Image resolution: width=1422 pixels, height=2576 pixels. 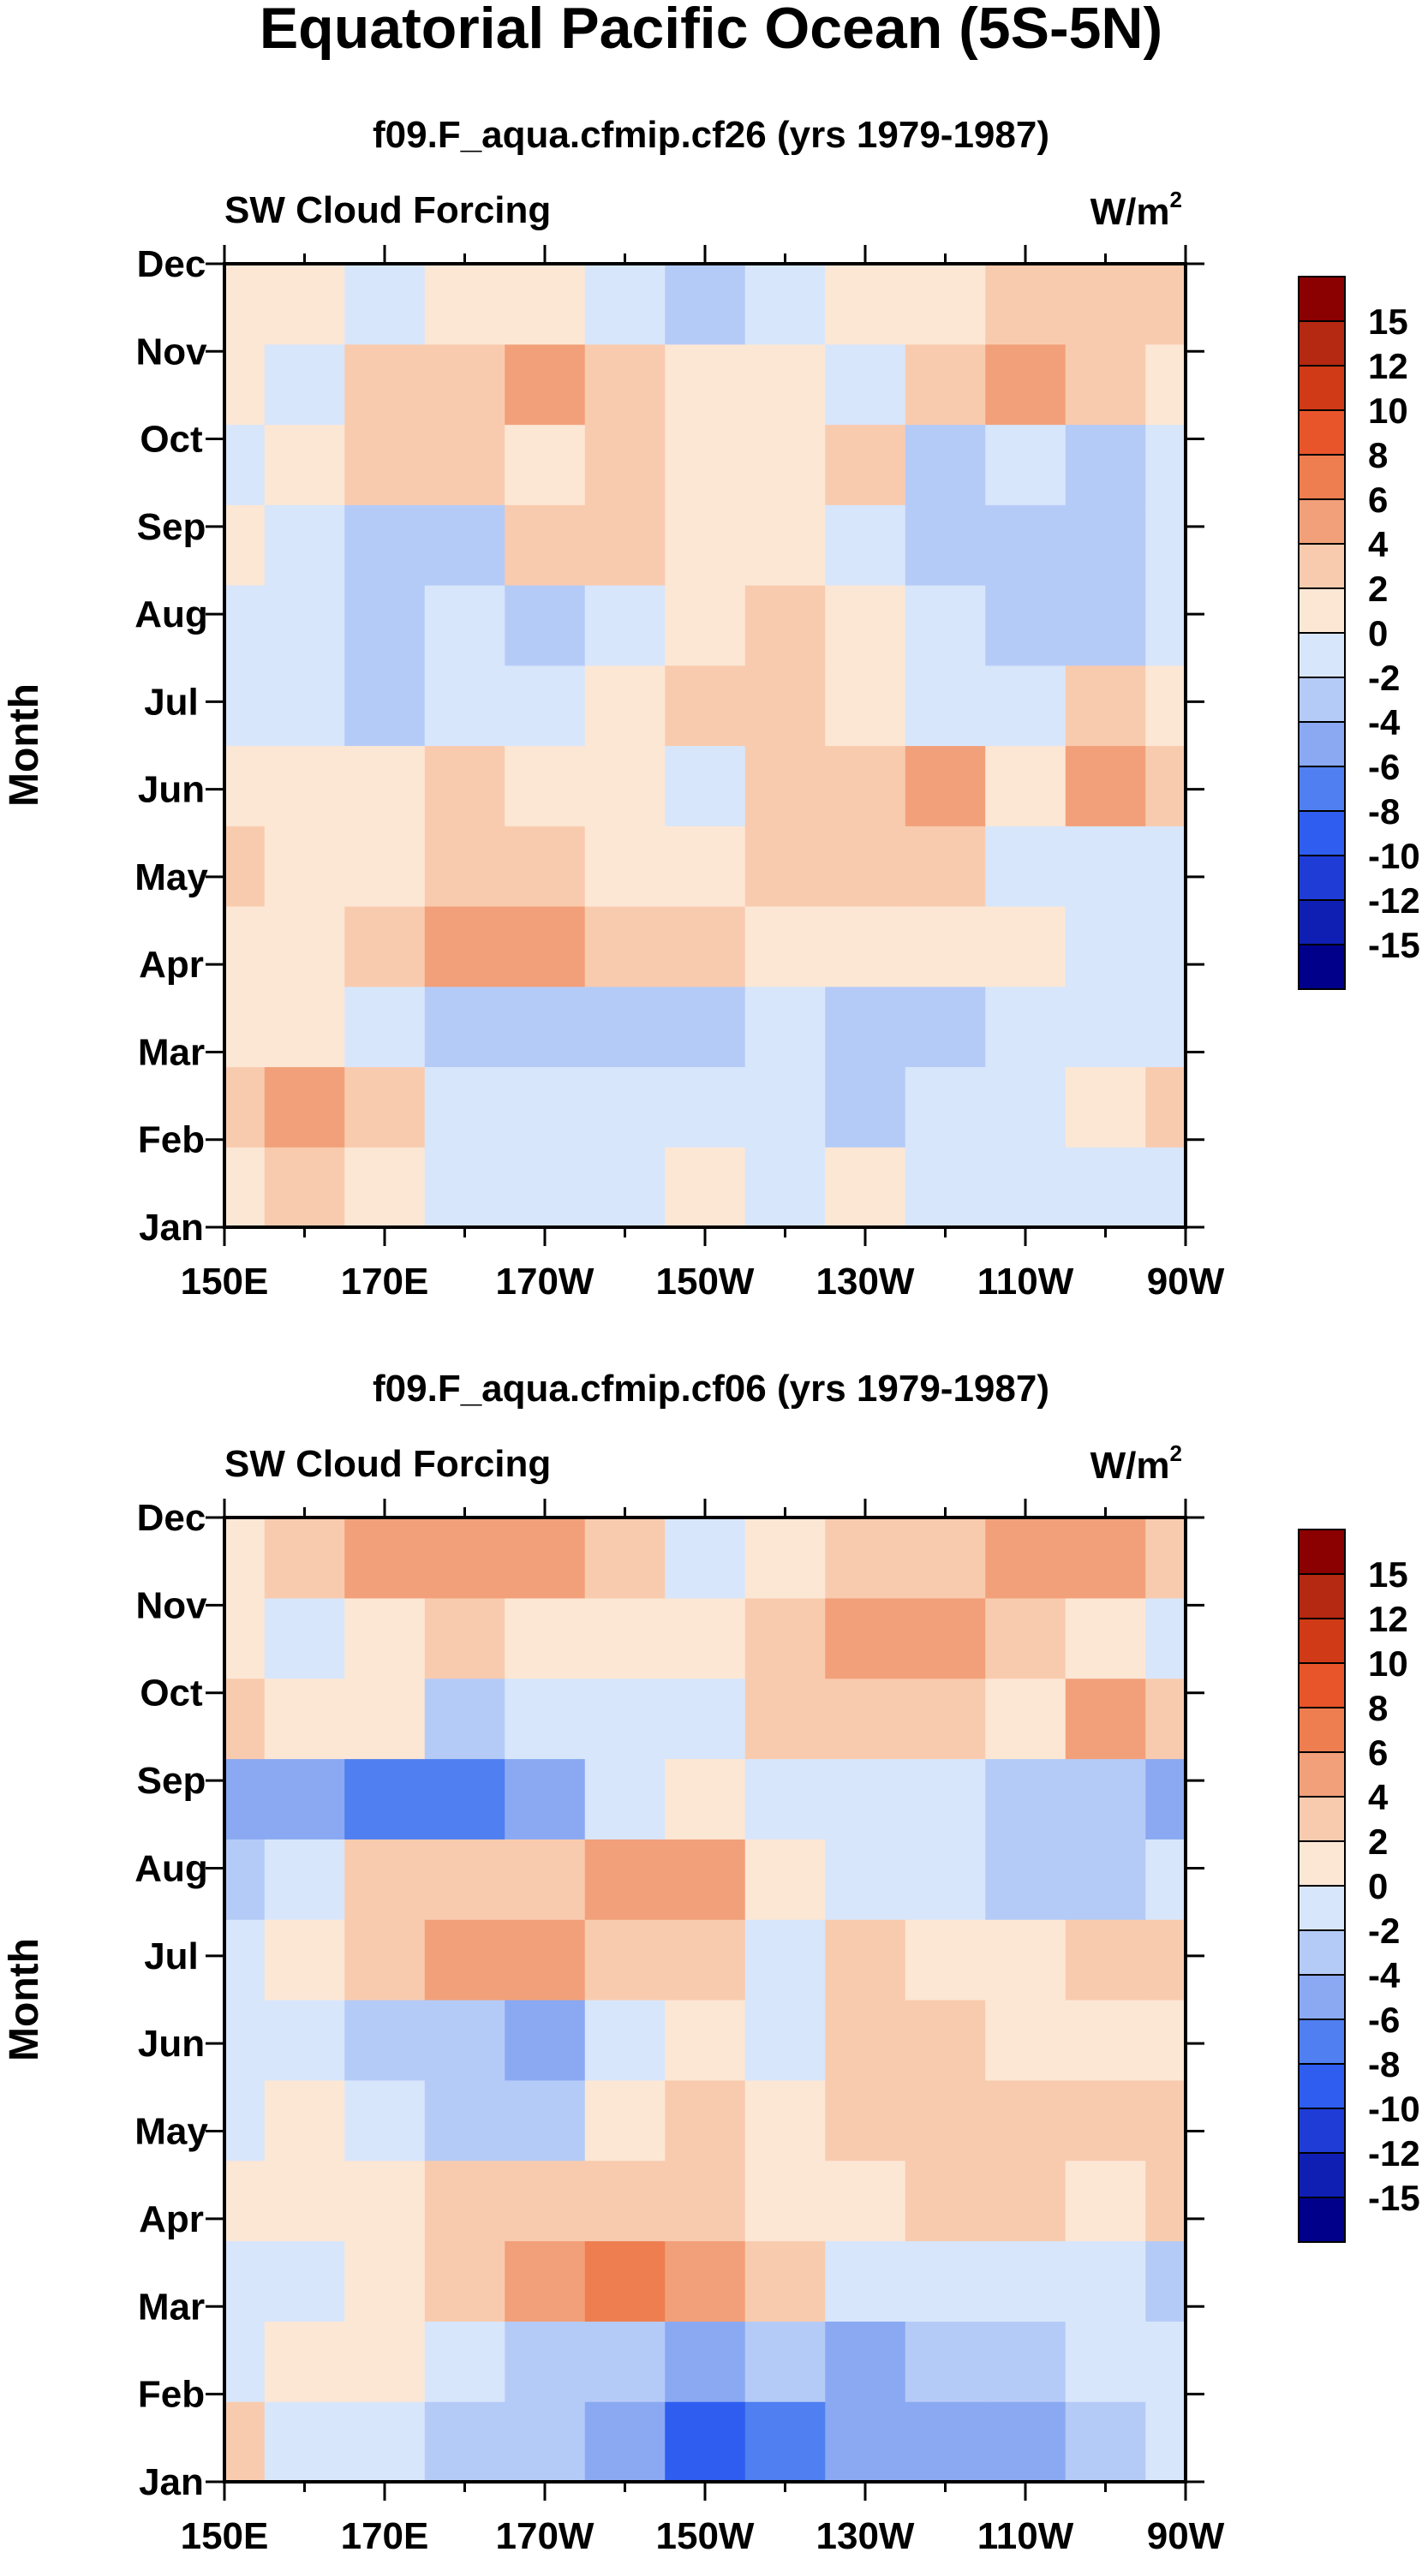 I want to click on panel-2-left-label: SW Cloud Forcing, so click(x=388, y=1464).